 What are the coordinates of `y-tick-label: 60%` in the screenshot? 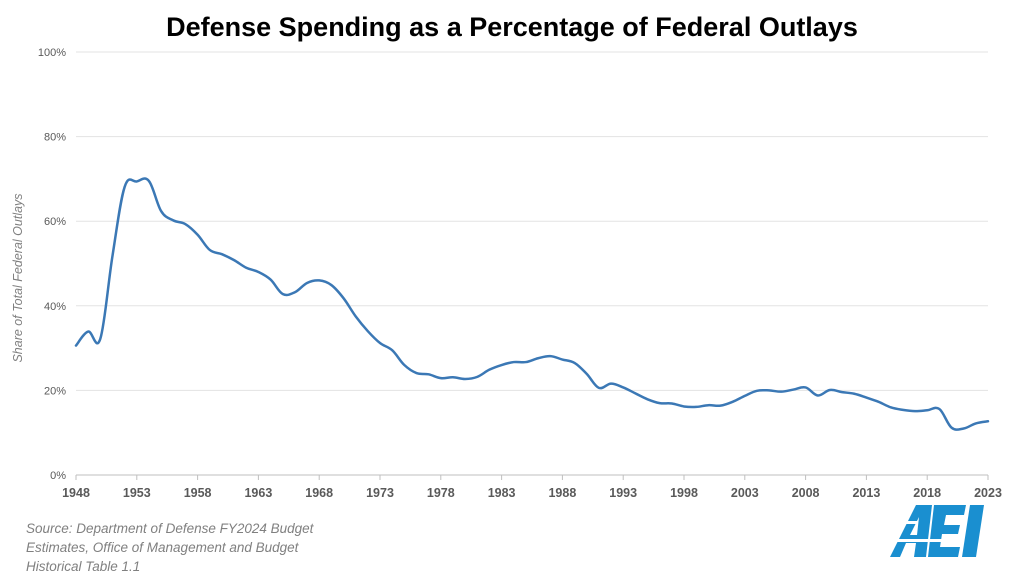 It's located at (55, 222).